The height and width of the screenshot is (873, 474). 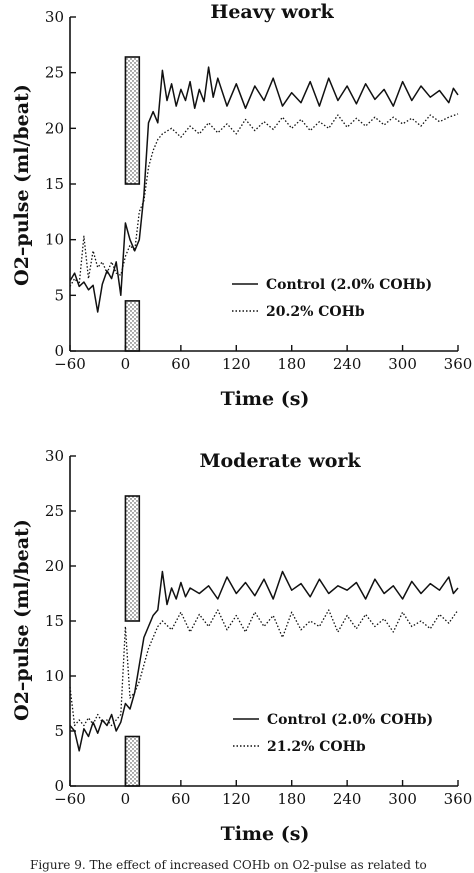 What do you see at coordinates (272, 12) in the screenshot?
I see `chart-title: Heavy work` at bounding box center [272, 12].